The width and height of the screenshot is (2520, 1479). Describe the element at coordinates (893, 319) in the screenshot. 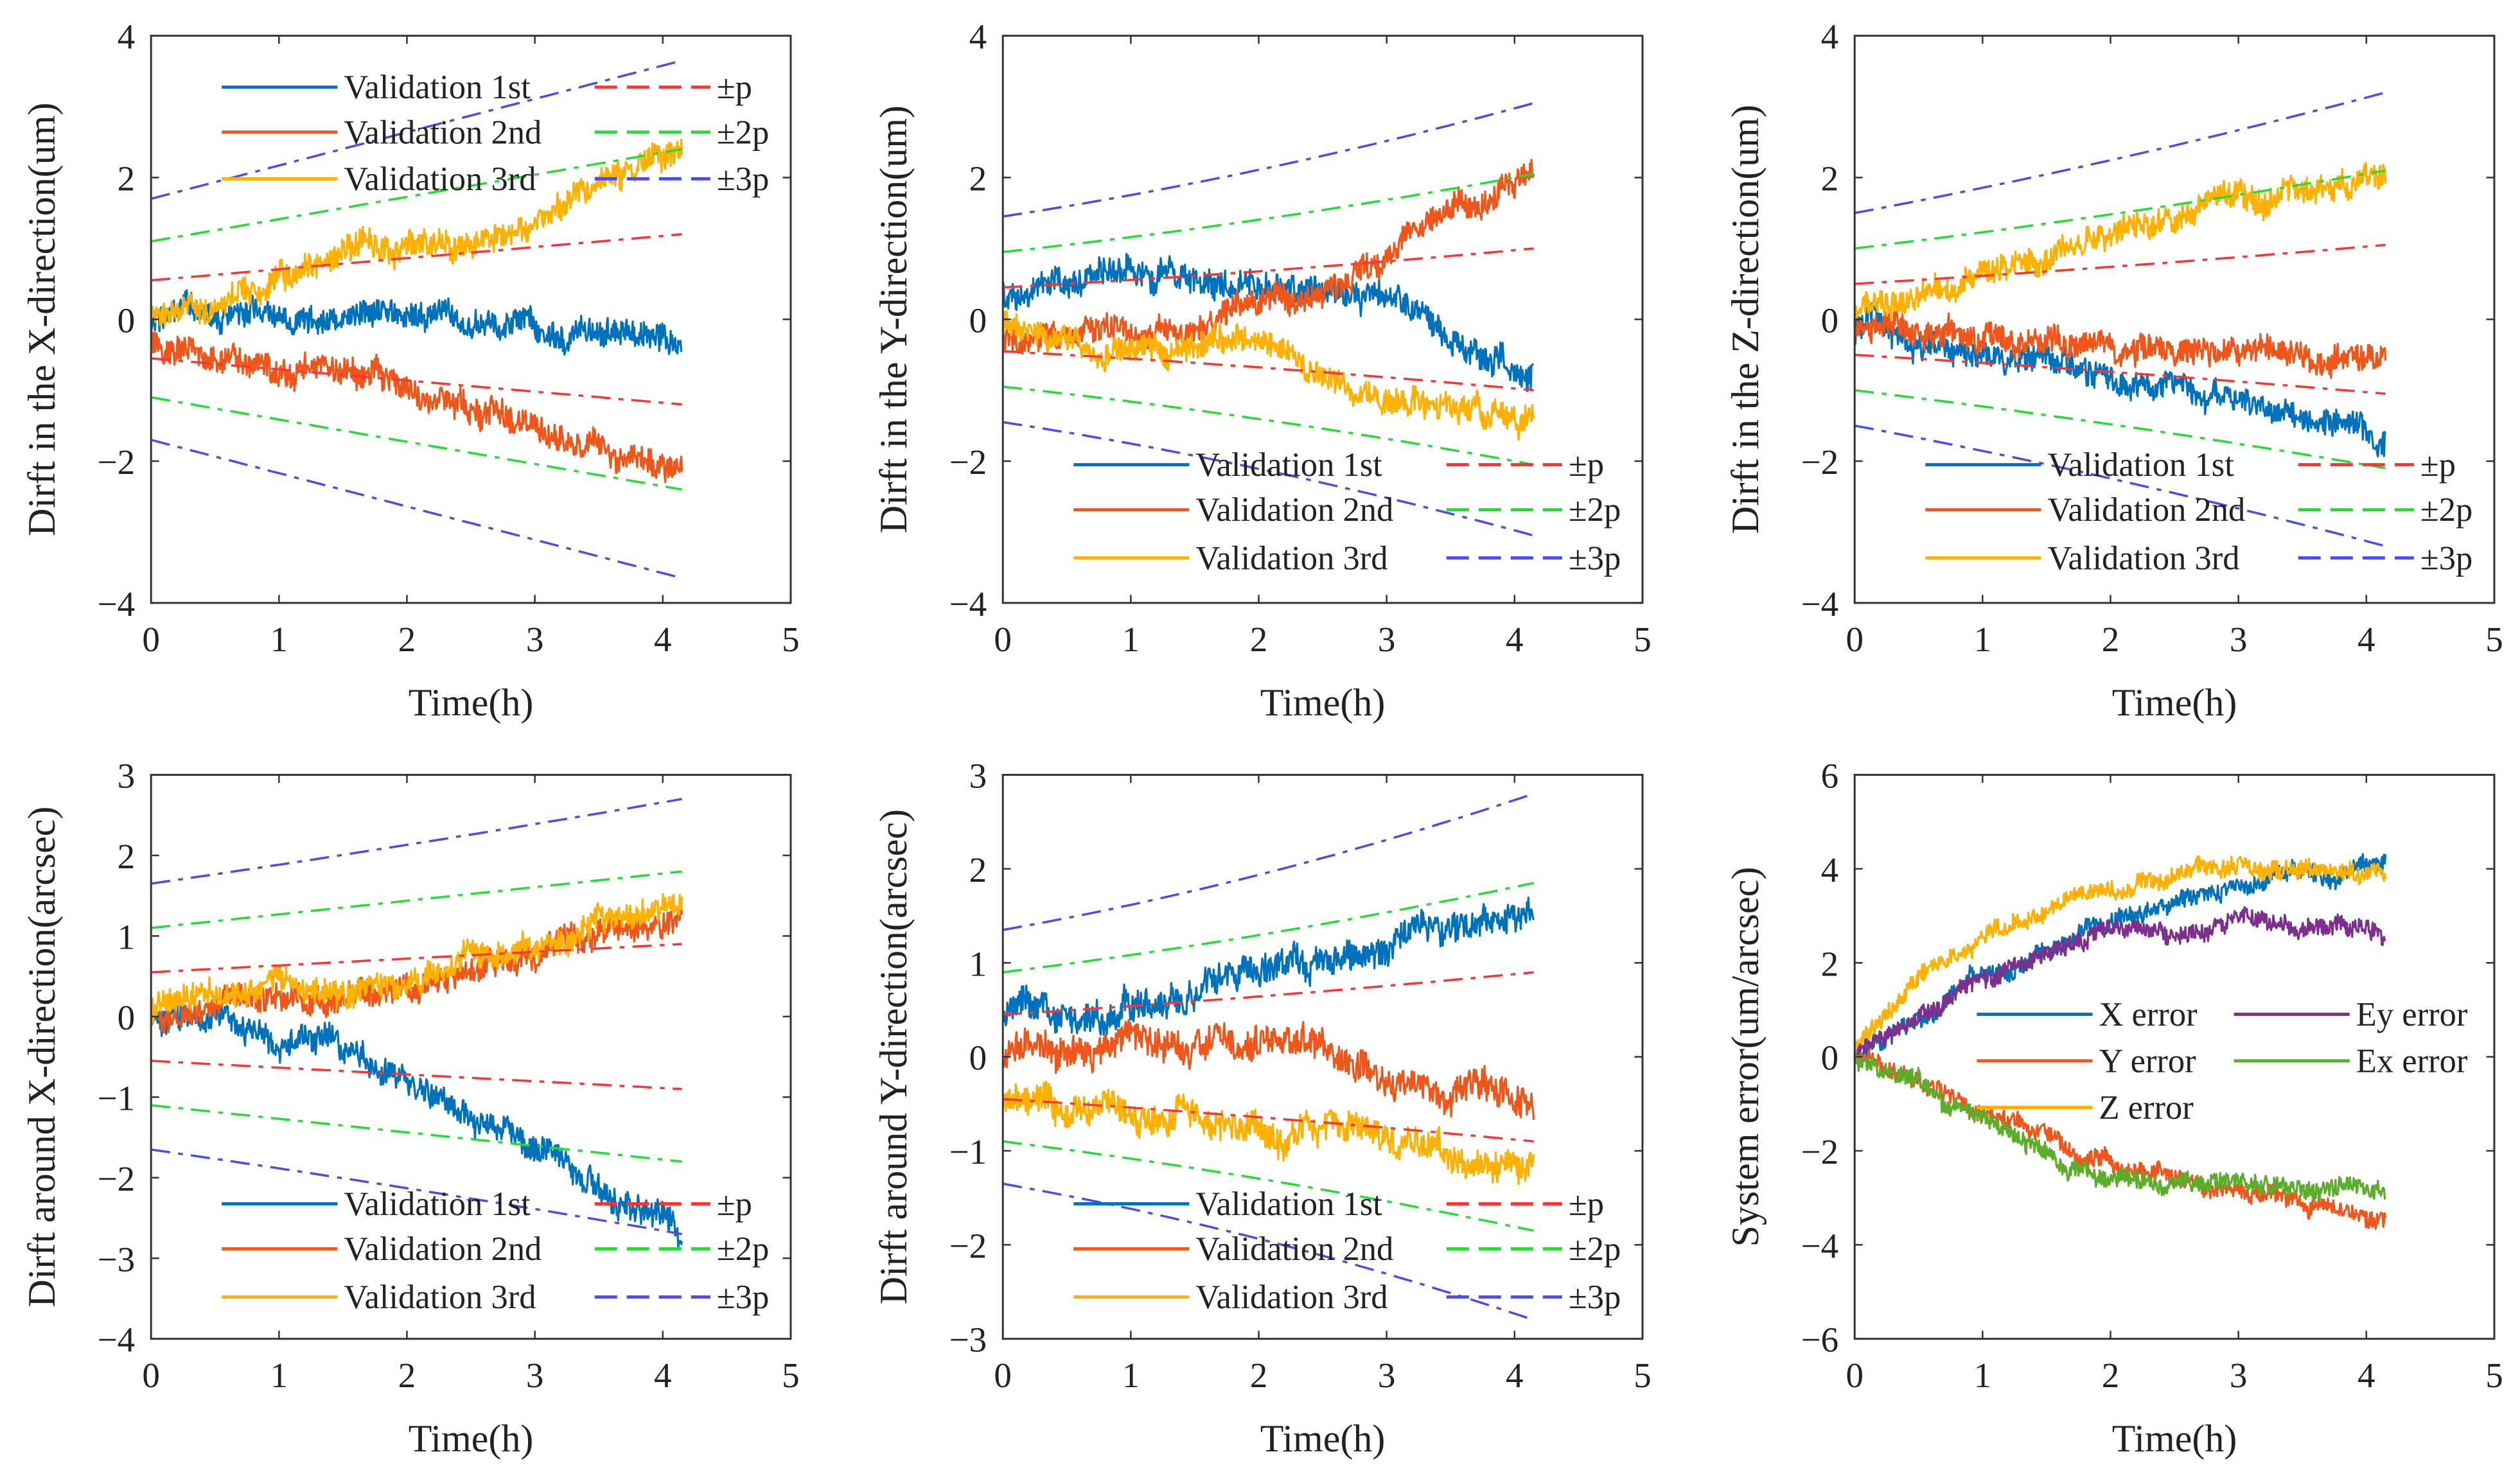

I see `y-axis-label: Dirft in the Y-direction(um)` at that location.